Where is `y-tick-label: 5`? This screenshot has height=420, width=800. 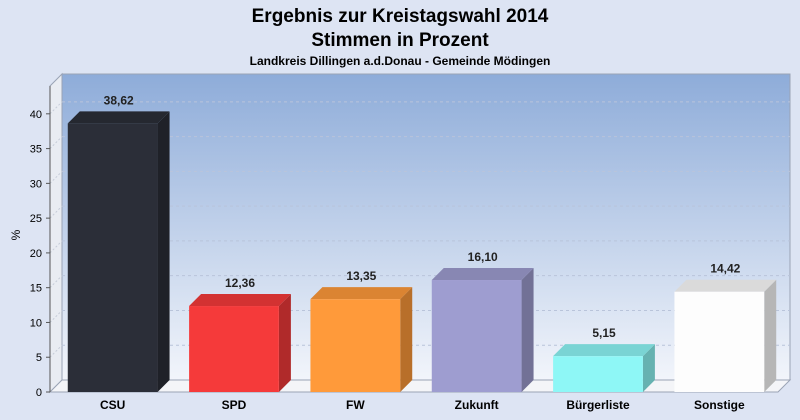
y-tick-label: 5 is located at coordinates (39, 358).